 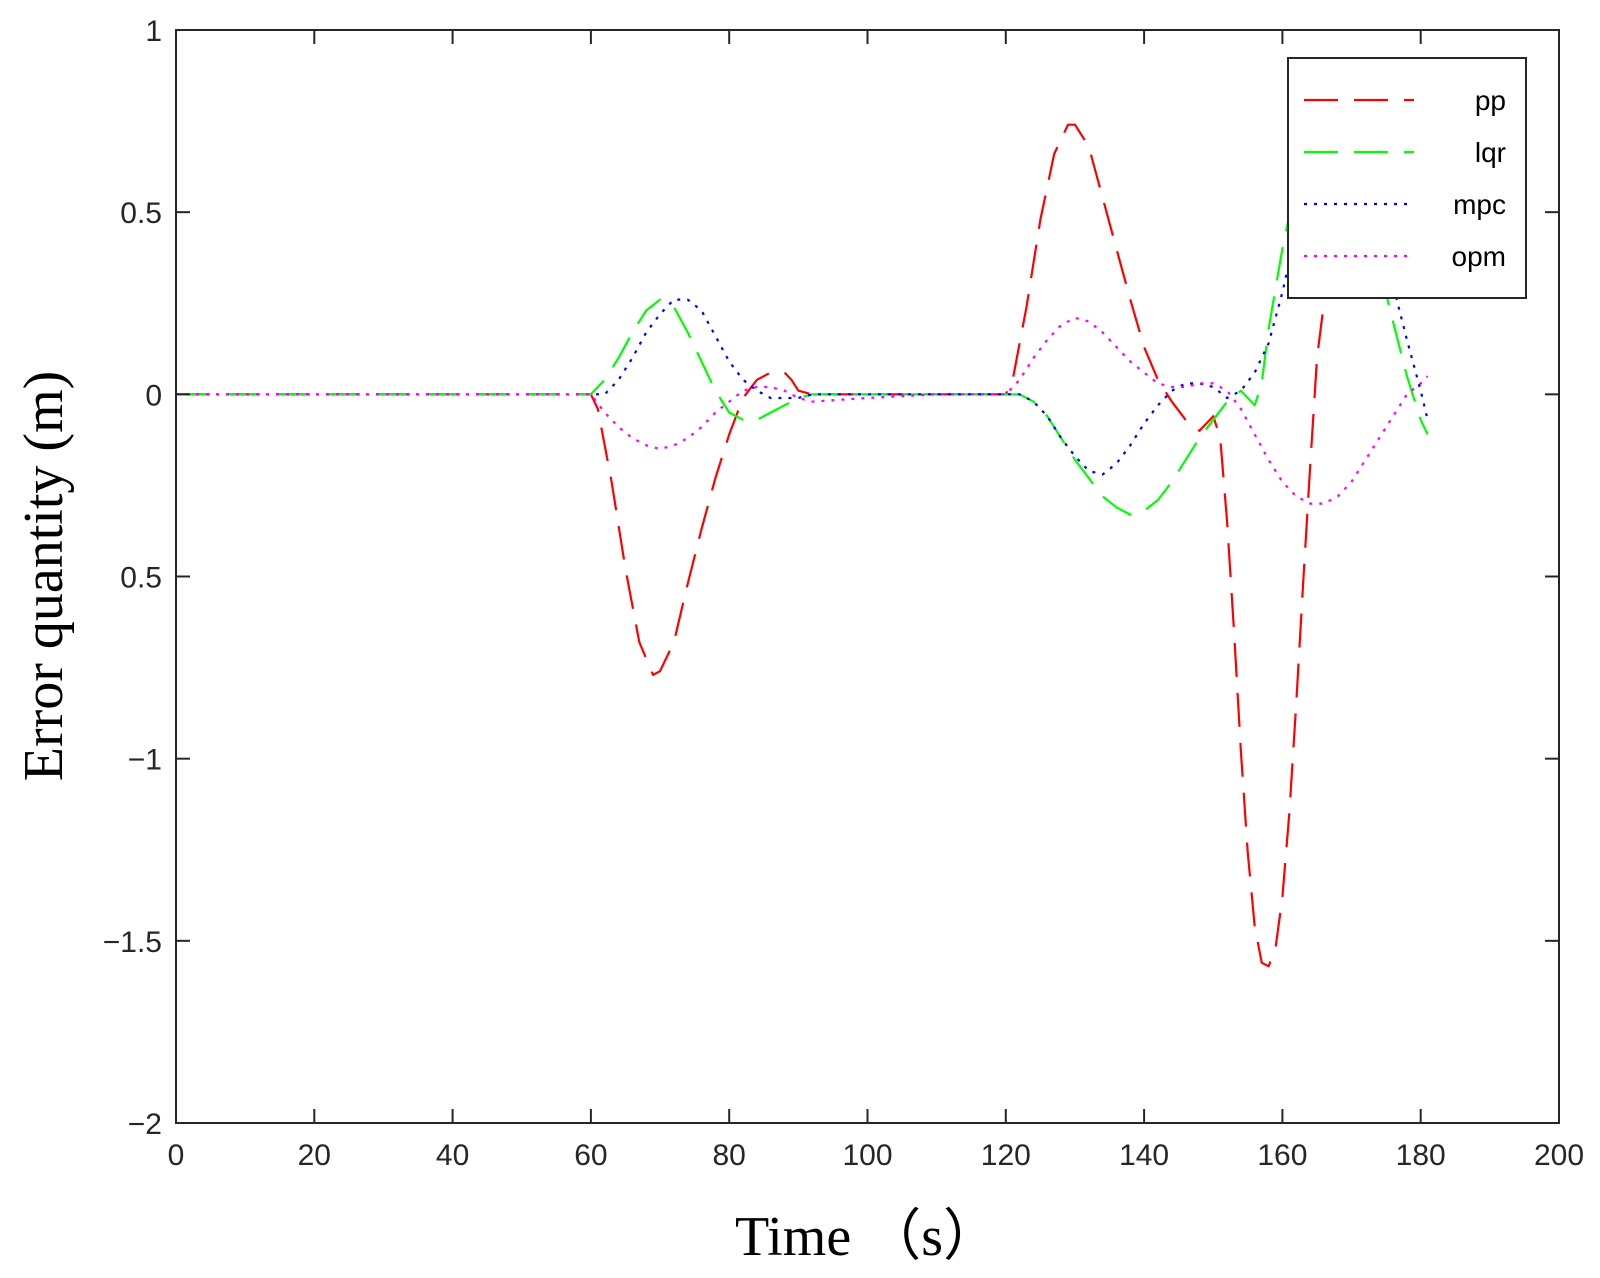 I want to click on x-tick-label: 80, so click(x=729, y=1155).